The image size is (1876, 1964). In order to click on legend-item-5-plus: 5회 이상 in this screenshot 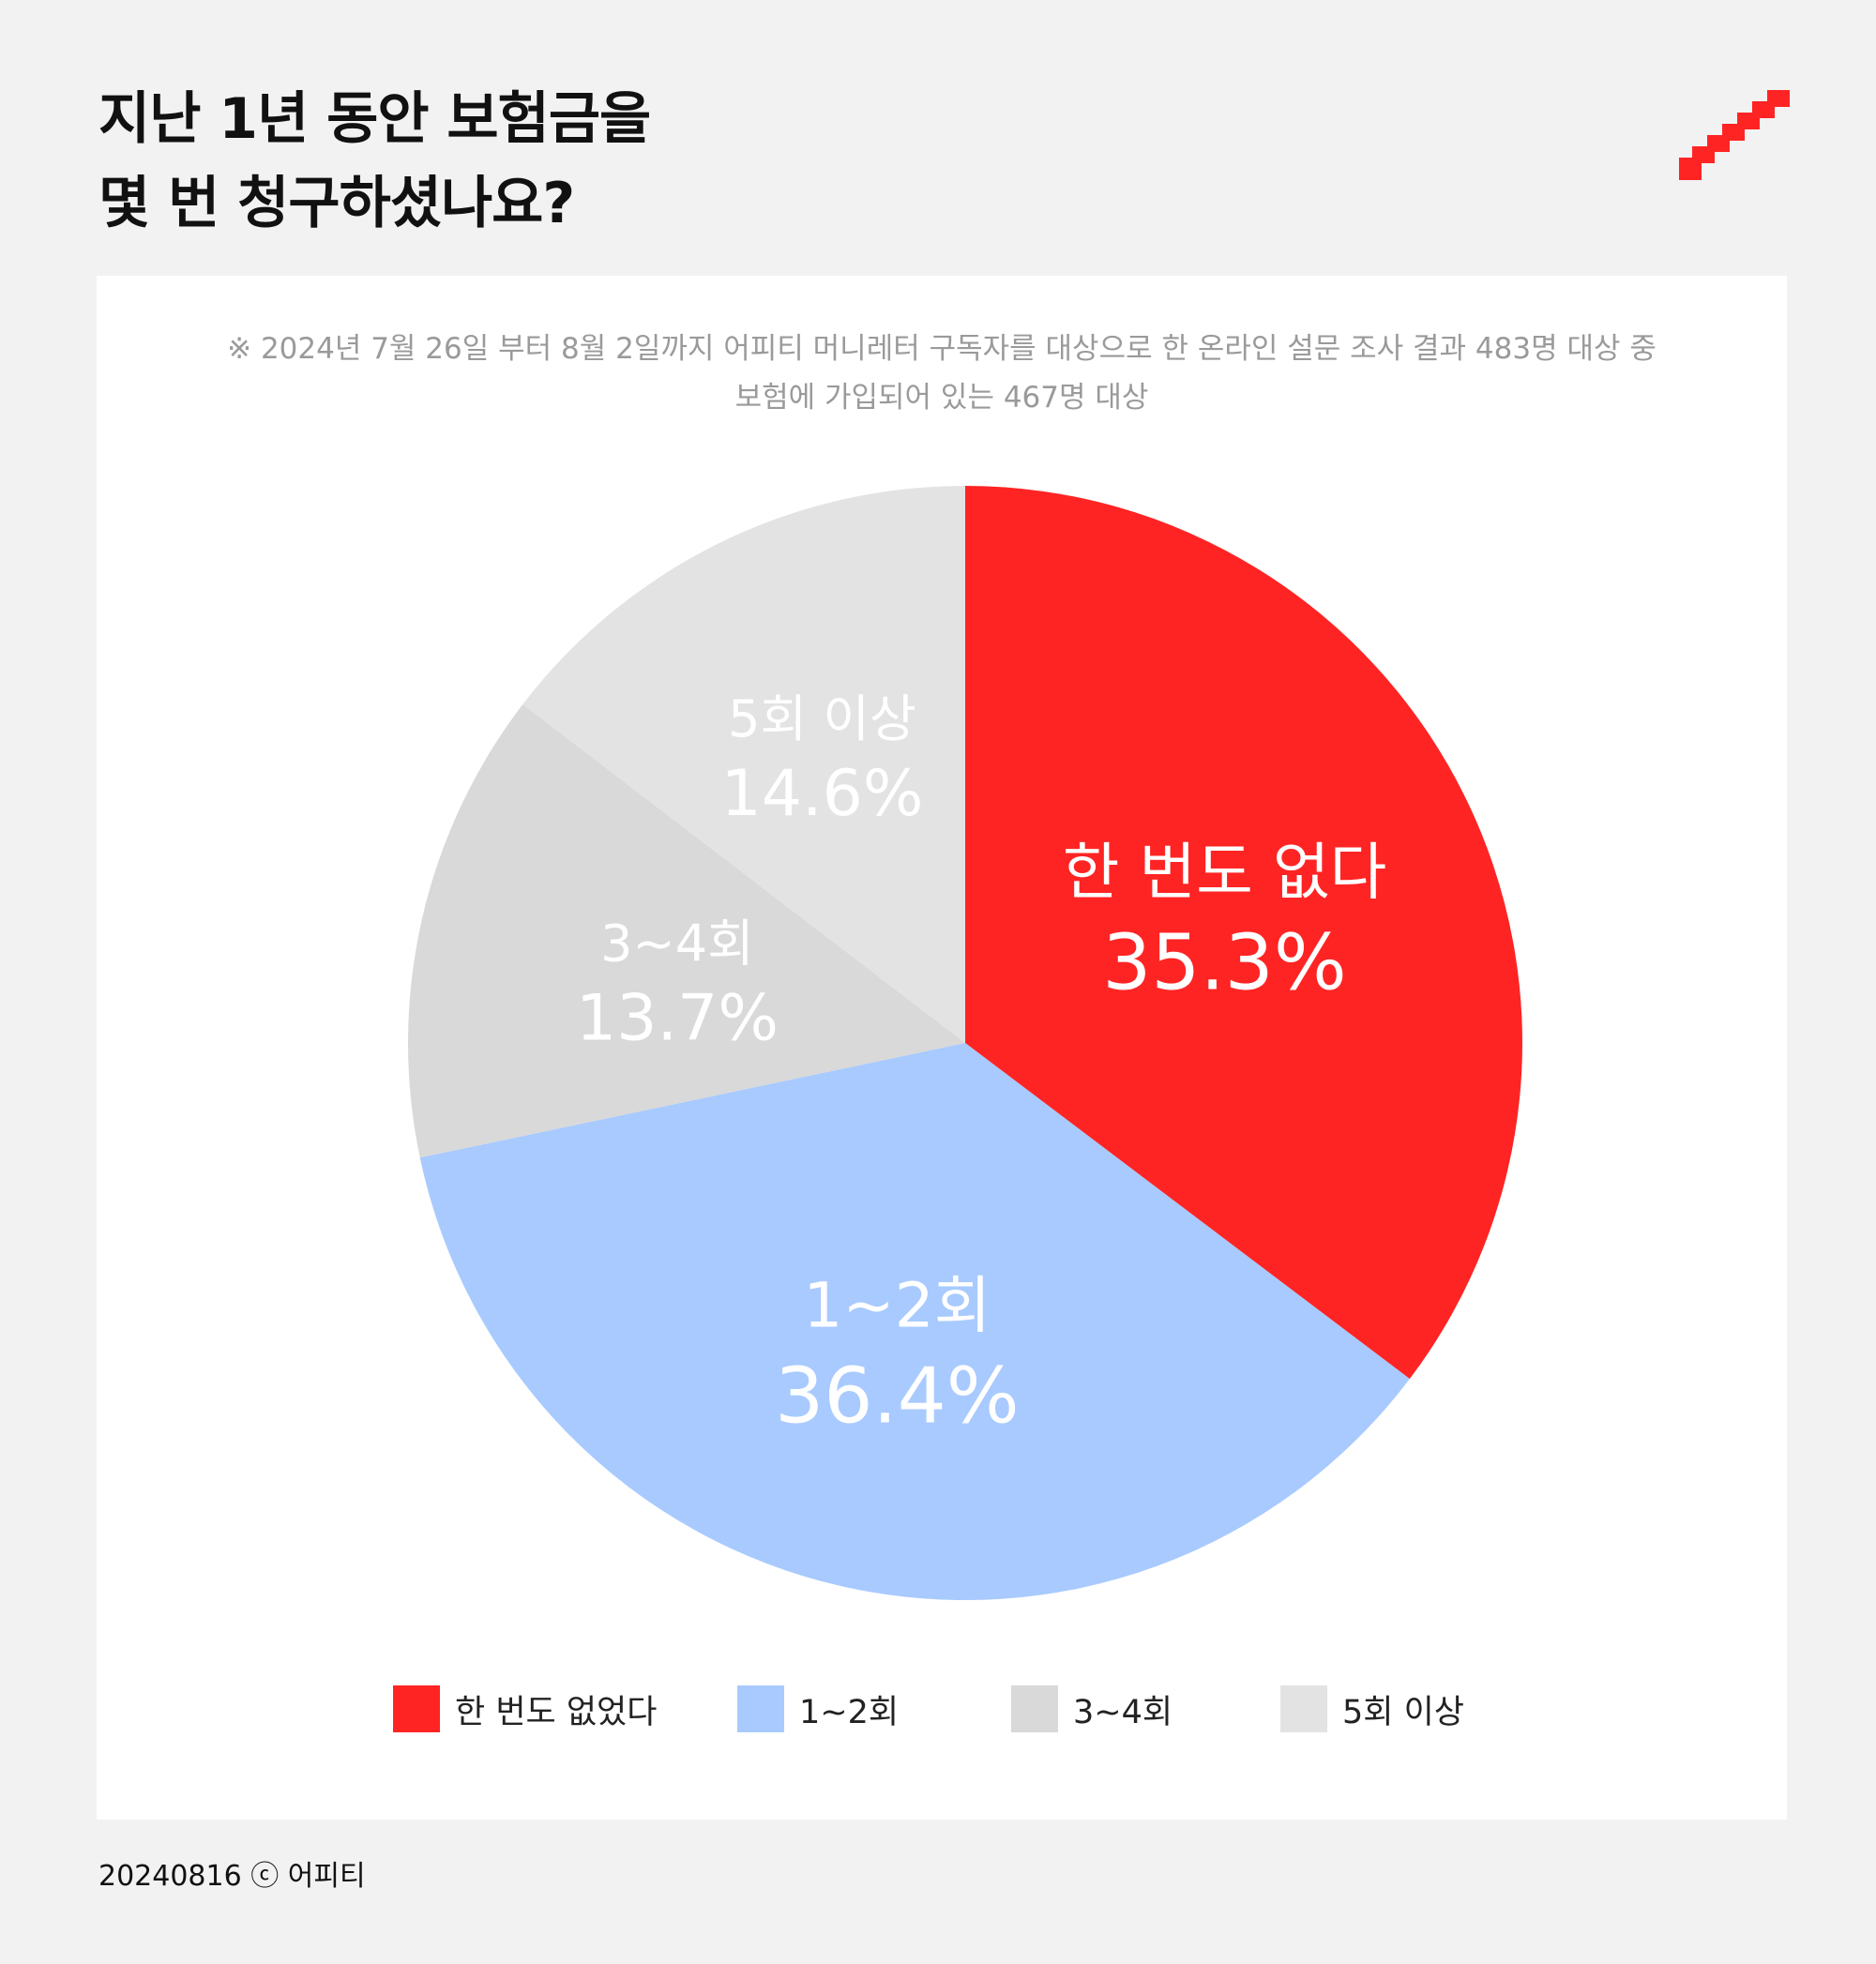, I will do `click(1372, 1709)`.